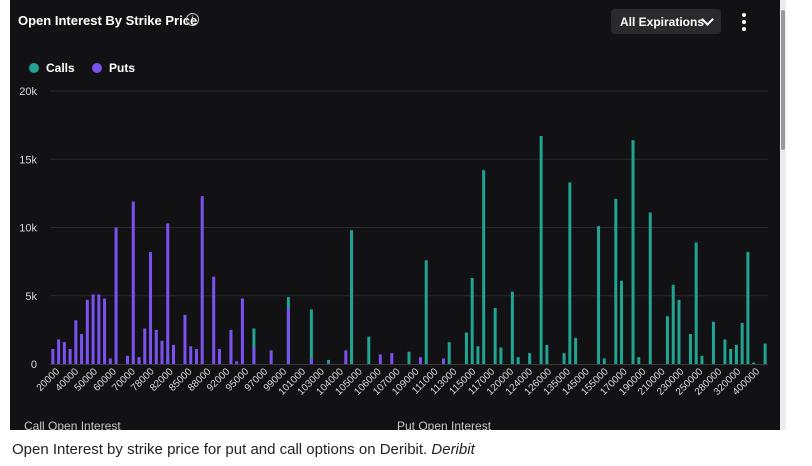 The height and width of the screenshot is (466, 812). What do you see at coordinates (60, 68) in the screenshot?
I see `legend-label-calls: Calls` at bounding box center [60, 68].